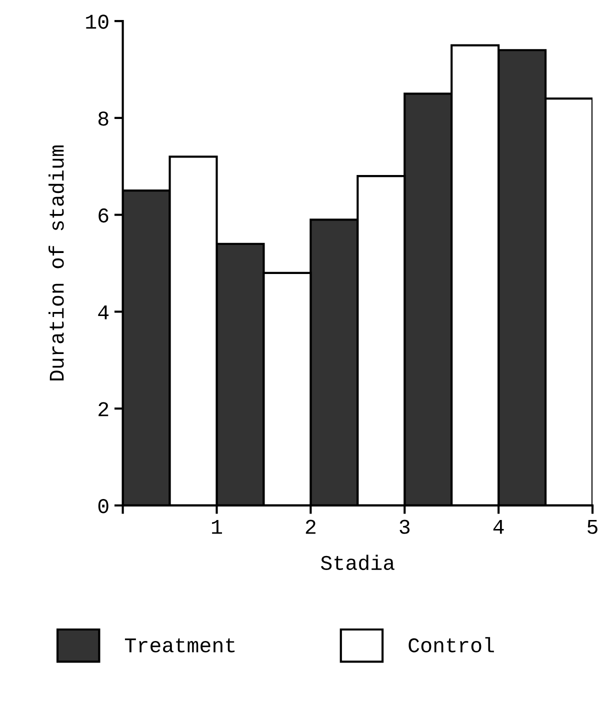  I want to click on x-axis-title: Stadia, so click(357, 562).